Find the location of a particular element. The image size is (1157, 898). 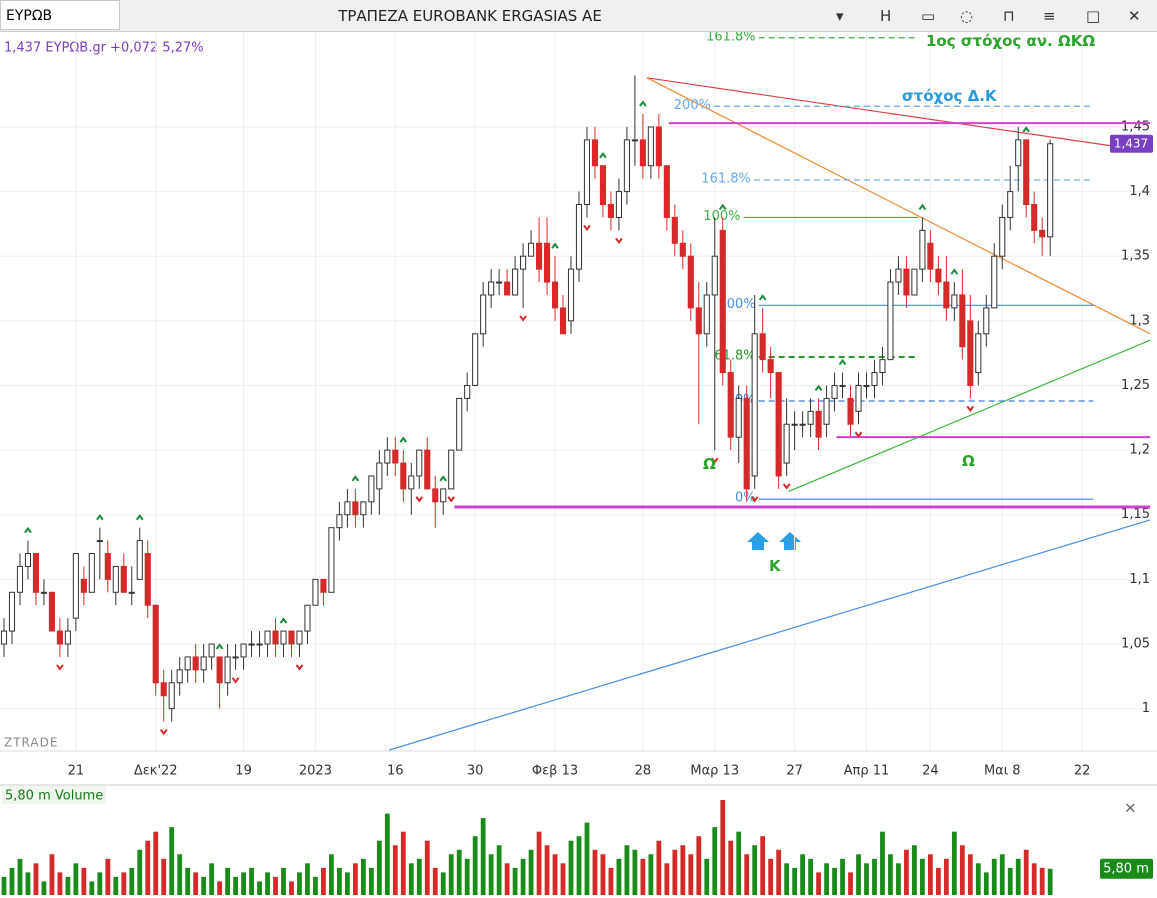

close-panel: × is located at coordinates (1130, 808).